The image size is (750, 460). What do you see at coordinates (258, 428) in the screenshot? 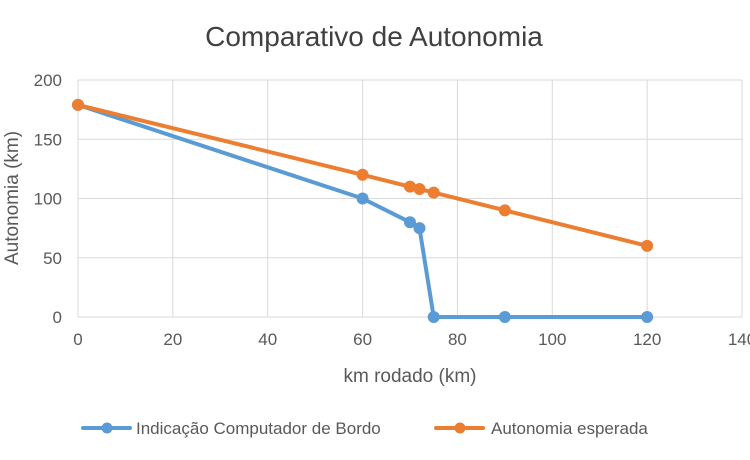
I see `legend-label-0: Indicação Computador de Bordo` at bounding box center [258, 428].